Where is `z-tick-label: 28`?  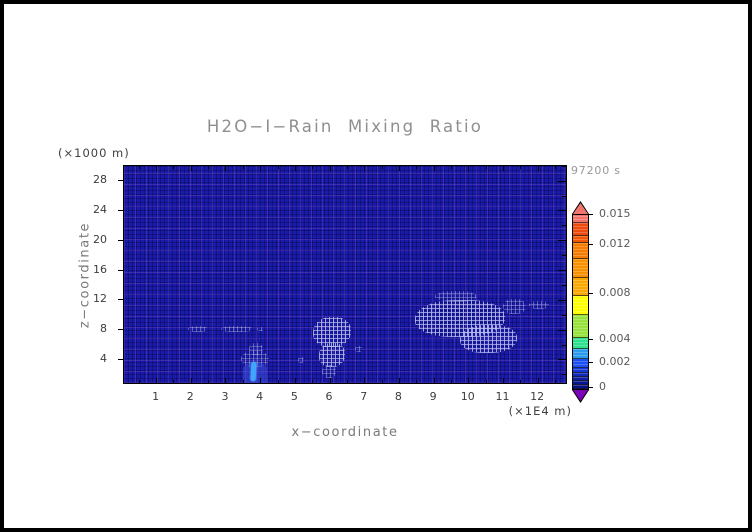 z-tick-label: 28 is located at coordinates (100, 180).